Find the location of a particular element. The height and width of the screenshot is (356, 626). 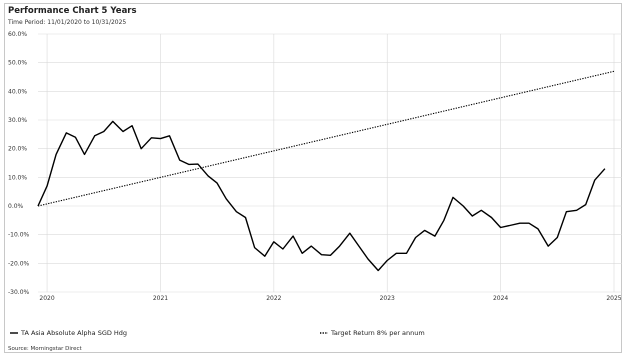

y-tick-label: -20.0% is located at coordinates (19, 263).